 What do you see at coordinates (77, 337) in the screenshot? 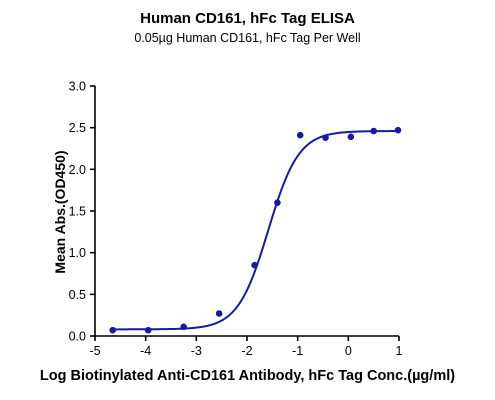
I see `y-tick-label: 0.0` at bounding box center [77, 337].